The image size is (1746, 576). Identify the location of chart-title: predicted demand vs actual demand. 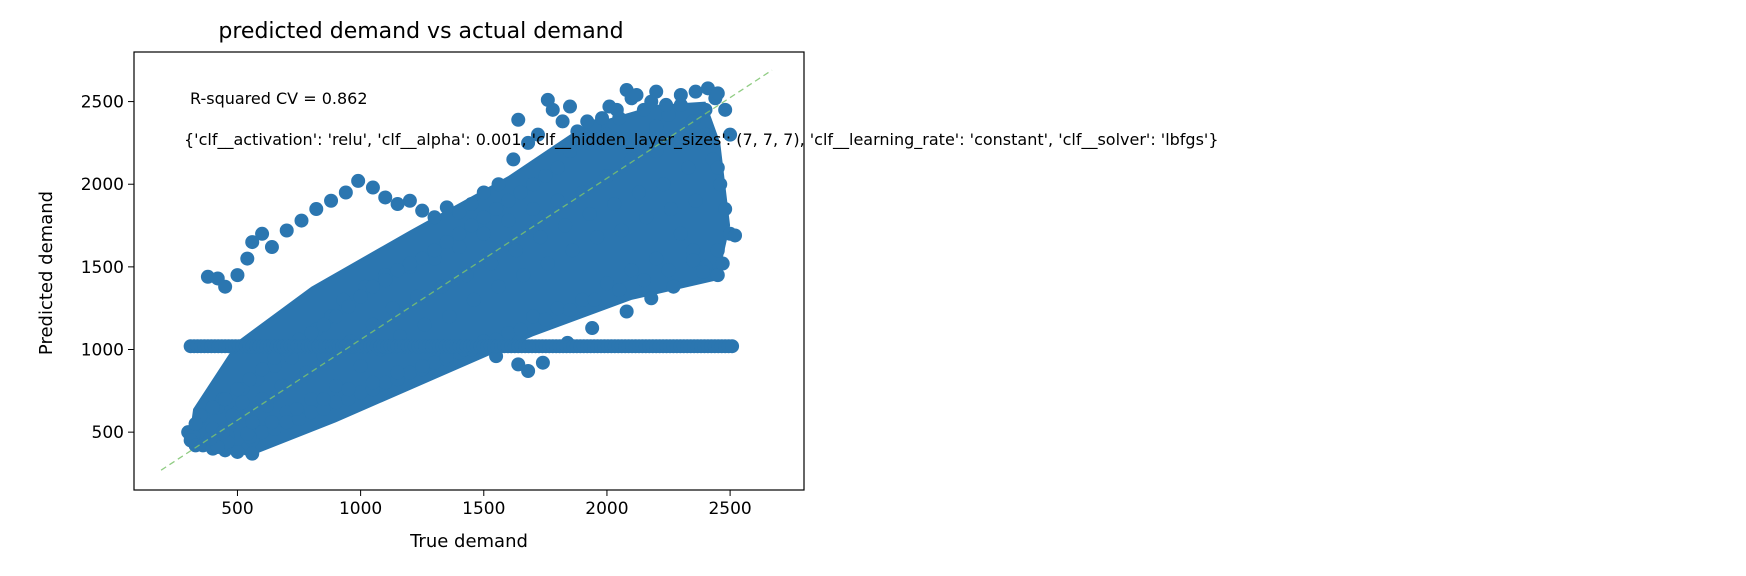
(420, 31).